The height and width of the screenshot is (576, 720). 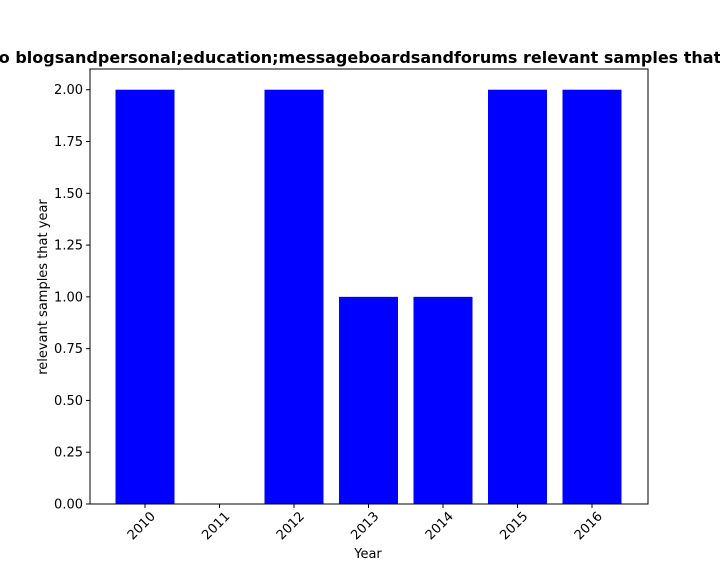 I want to click on x-axis: 2010 2011 2012 2013 2014 2015 2016, so click(x=365, y=523).